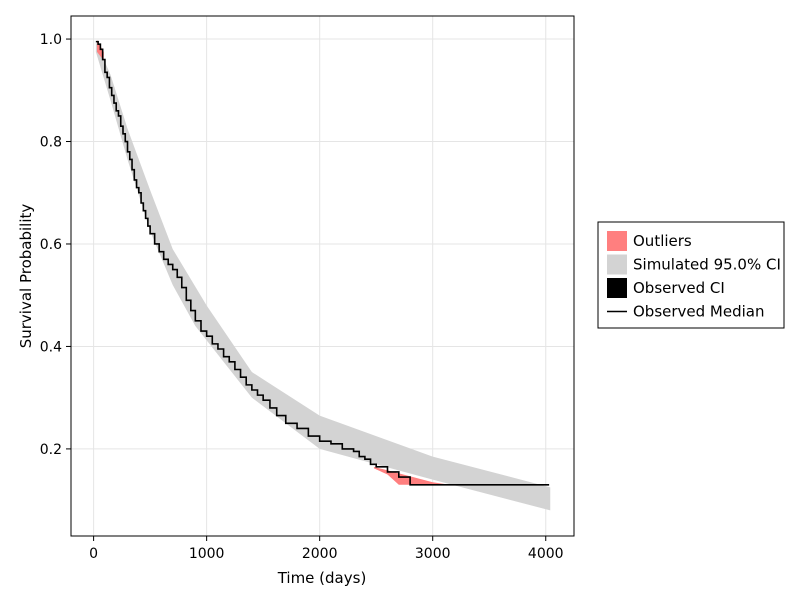 The height and width of the screenshot is (600, 800). What do you see at coordinates (26, 276) in the screenshot?
I see `y-axis-title: Survival Probability` at bounding box center [26, 276].